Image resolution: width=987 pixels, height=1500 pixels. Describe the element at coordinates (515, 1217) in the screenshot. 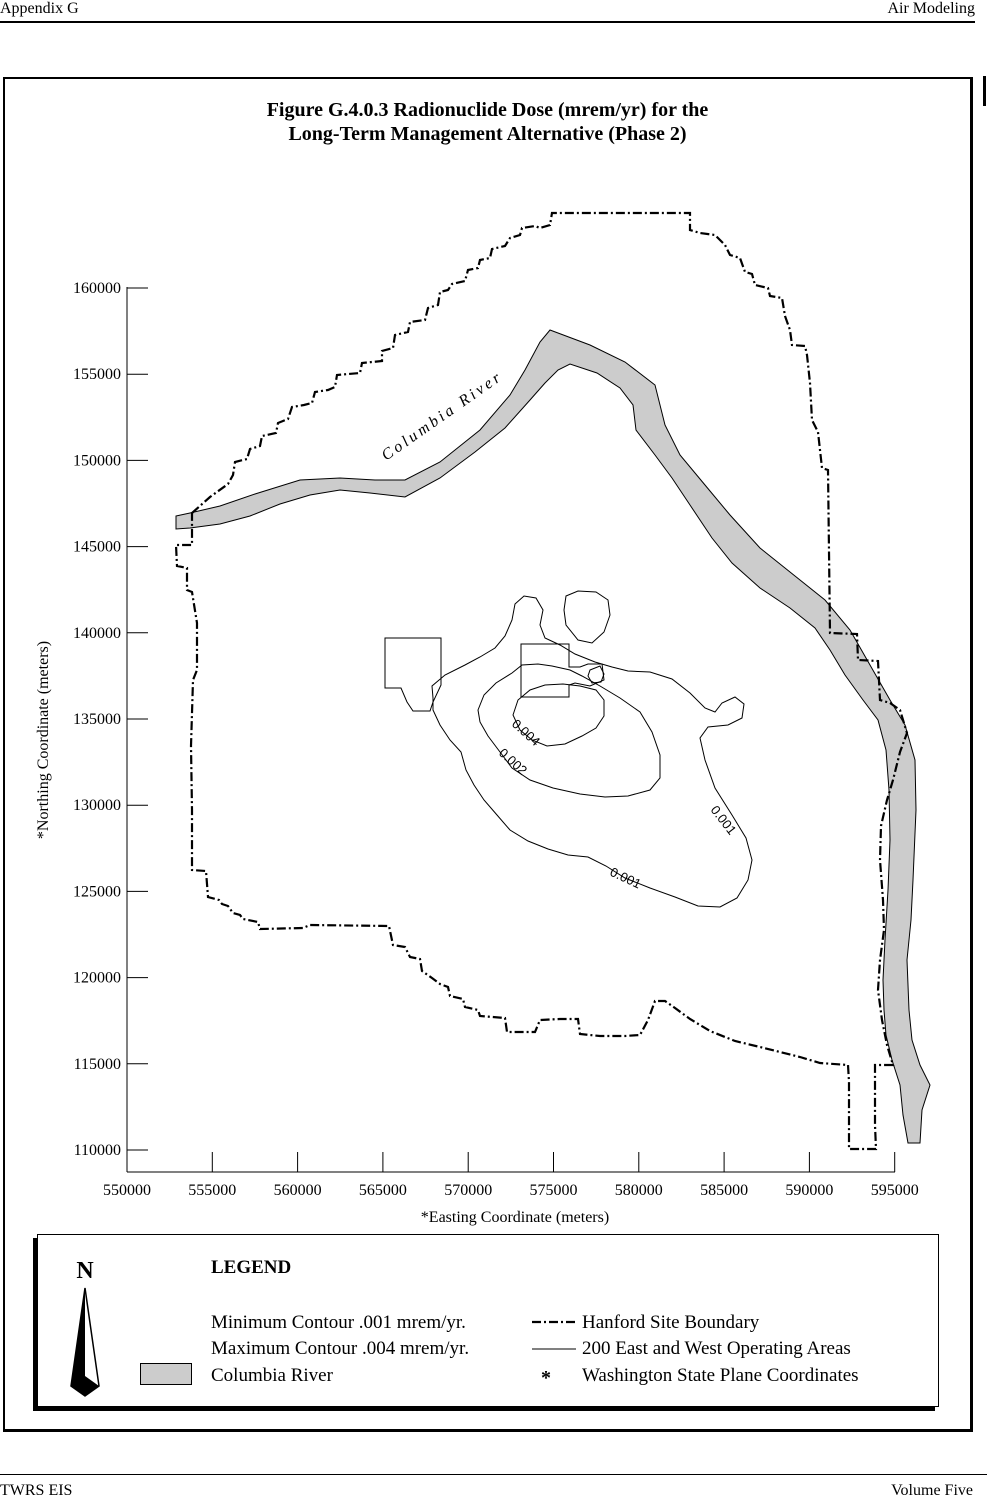

I see `x-axis-title: *Easting Coordinate (meters)` at that location.